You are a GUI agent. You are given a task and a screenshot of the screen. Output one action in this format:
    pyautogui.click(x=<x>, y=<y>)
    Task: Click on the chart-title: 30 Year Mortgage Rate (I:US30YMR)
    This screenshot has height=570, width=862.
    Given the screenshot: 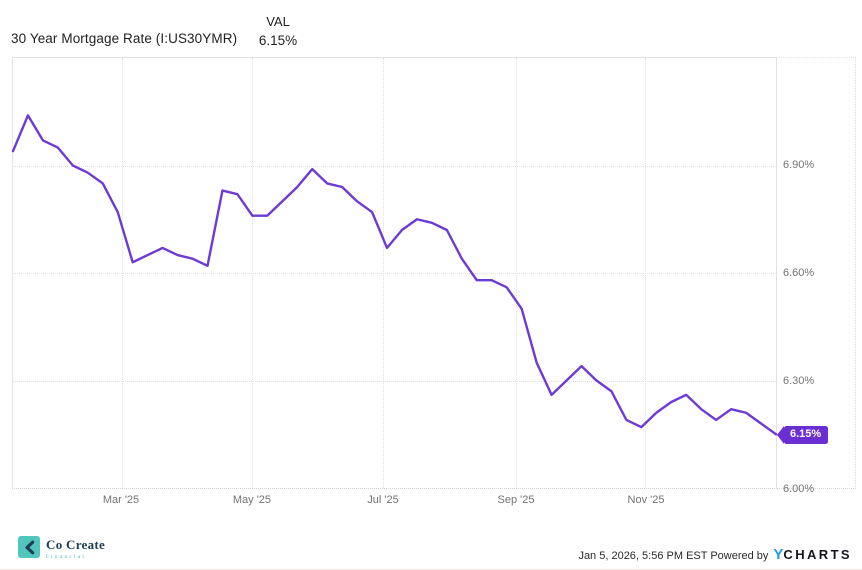 What is the action you would take?
    pyautogui.click(x=124, y=38)
    